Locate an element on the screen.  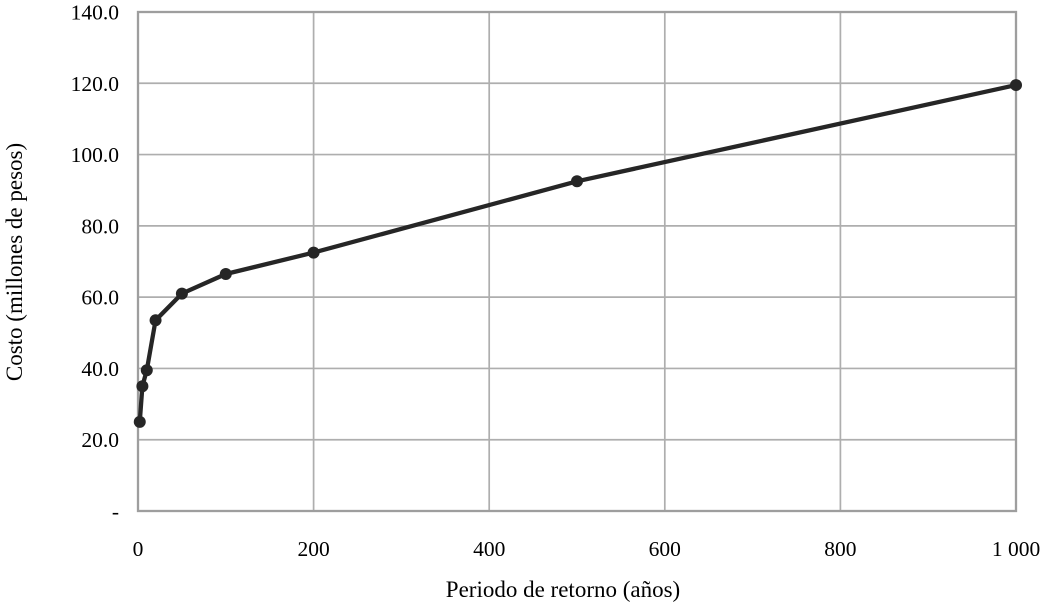
x-tick-label: 600 is located at coordinates (665, 549).